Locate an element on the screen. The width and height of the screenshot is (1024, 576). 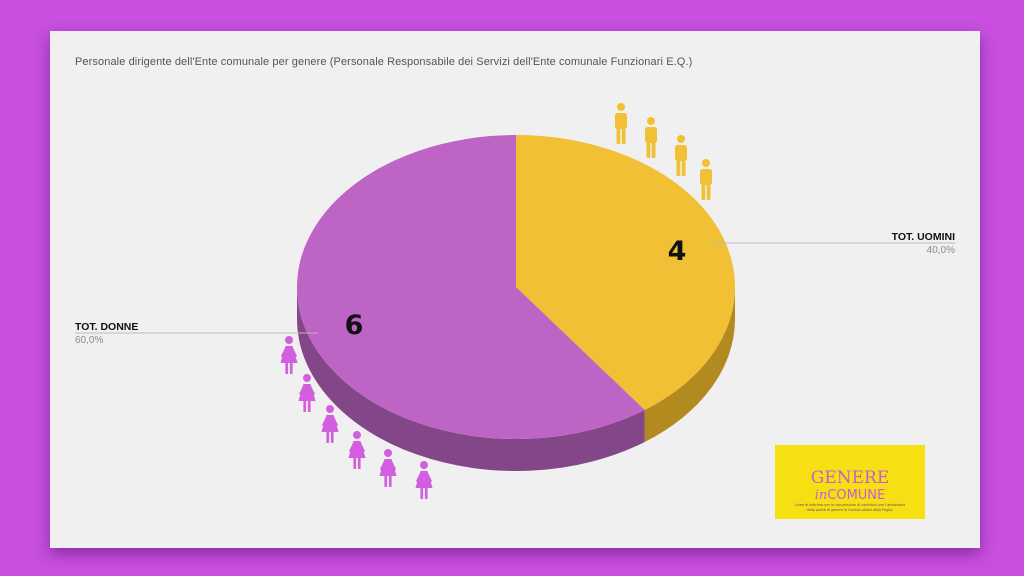
women-percent: 60,0% is located at coordinates (89, 340).